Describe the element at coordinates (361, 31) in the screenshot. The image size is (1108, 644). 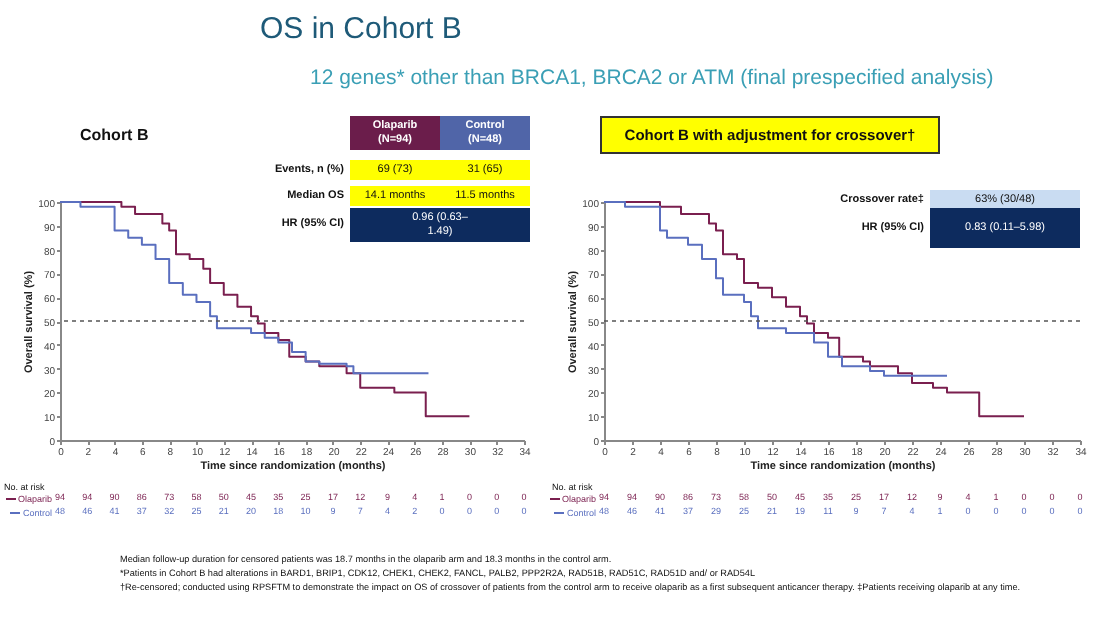
I see `chart-title: OS in Cohort B` at that location.